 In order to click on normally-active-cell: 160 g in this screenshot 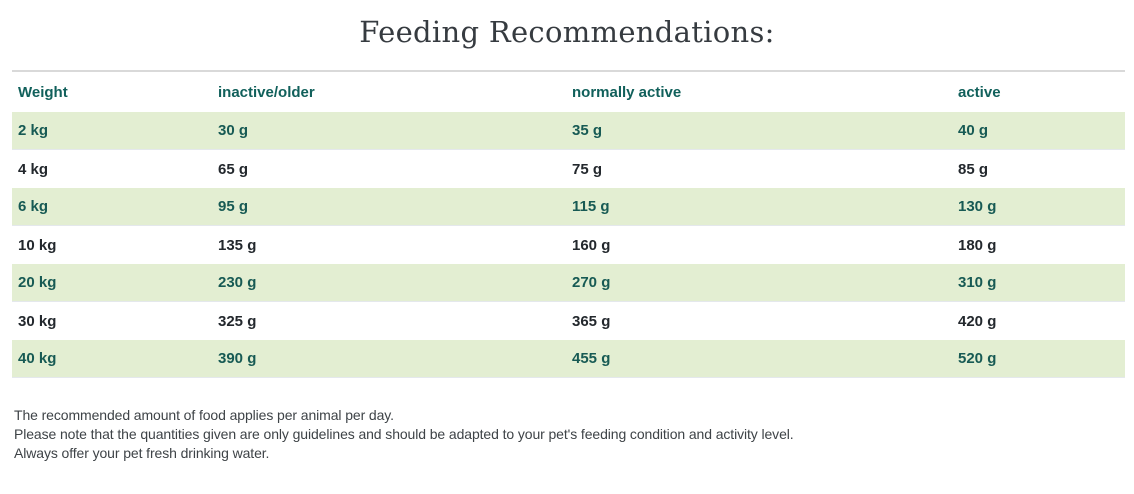, I will do `click(591, 245)`.